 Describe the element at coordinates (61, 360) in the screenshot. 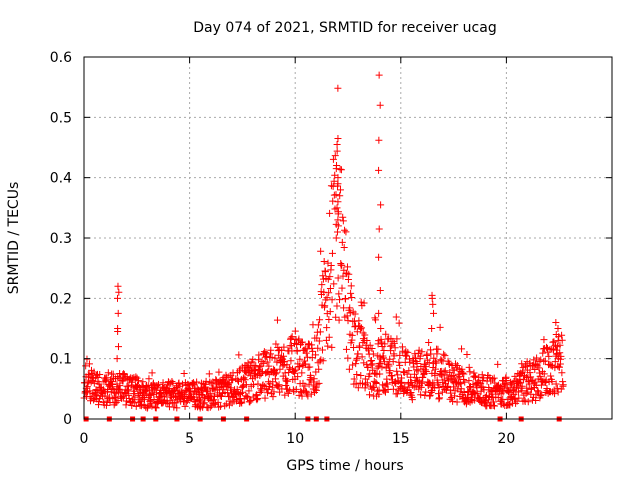

I see `y-tick-label: 0.1` at that location.